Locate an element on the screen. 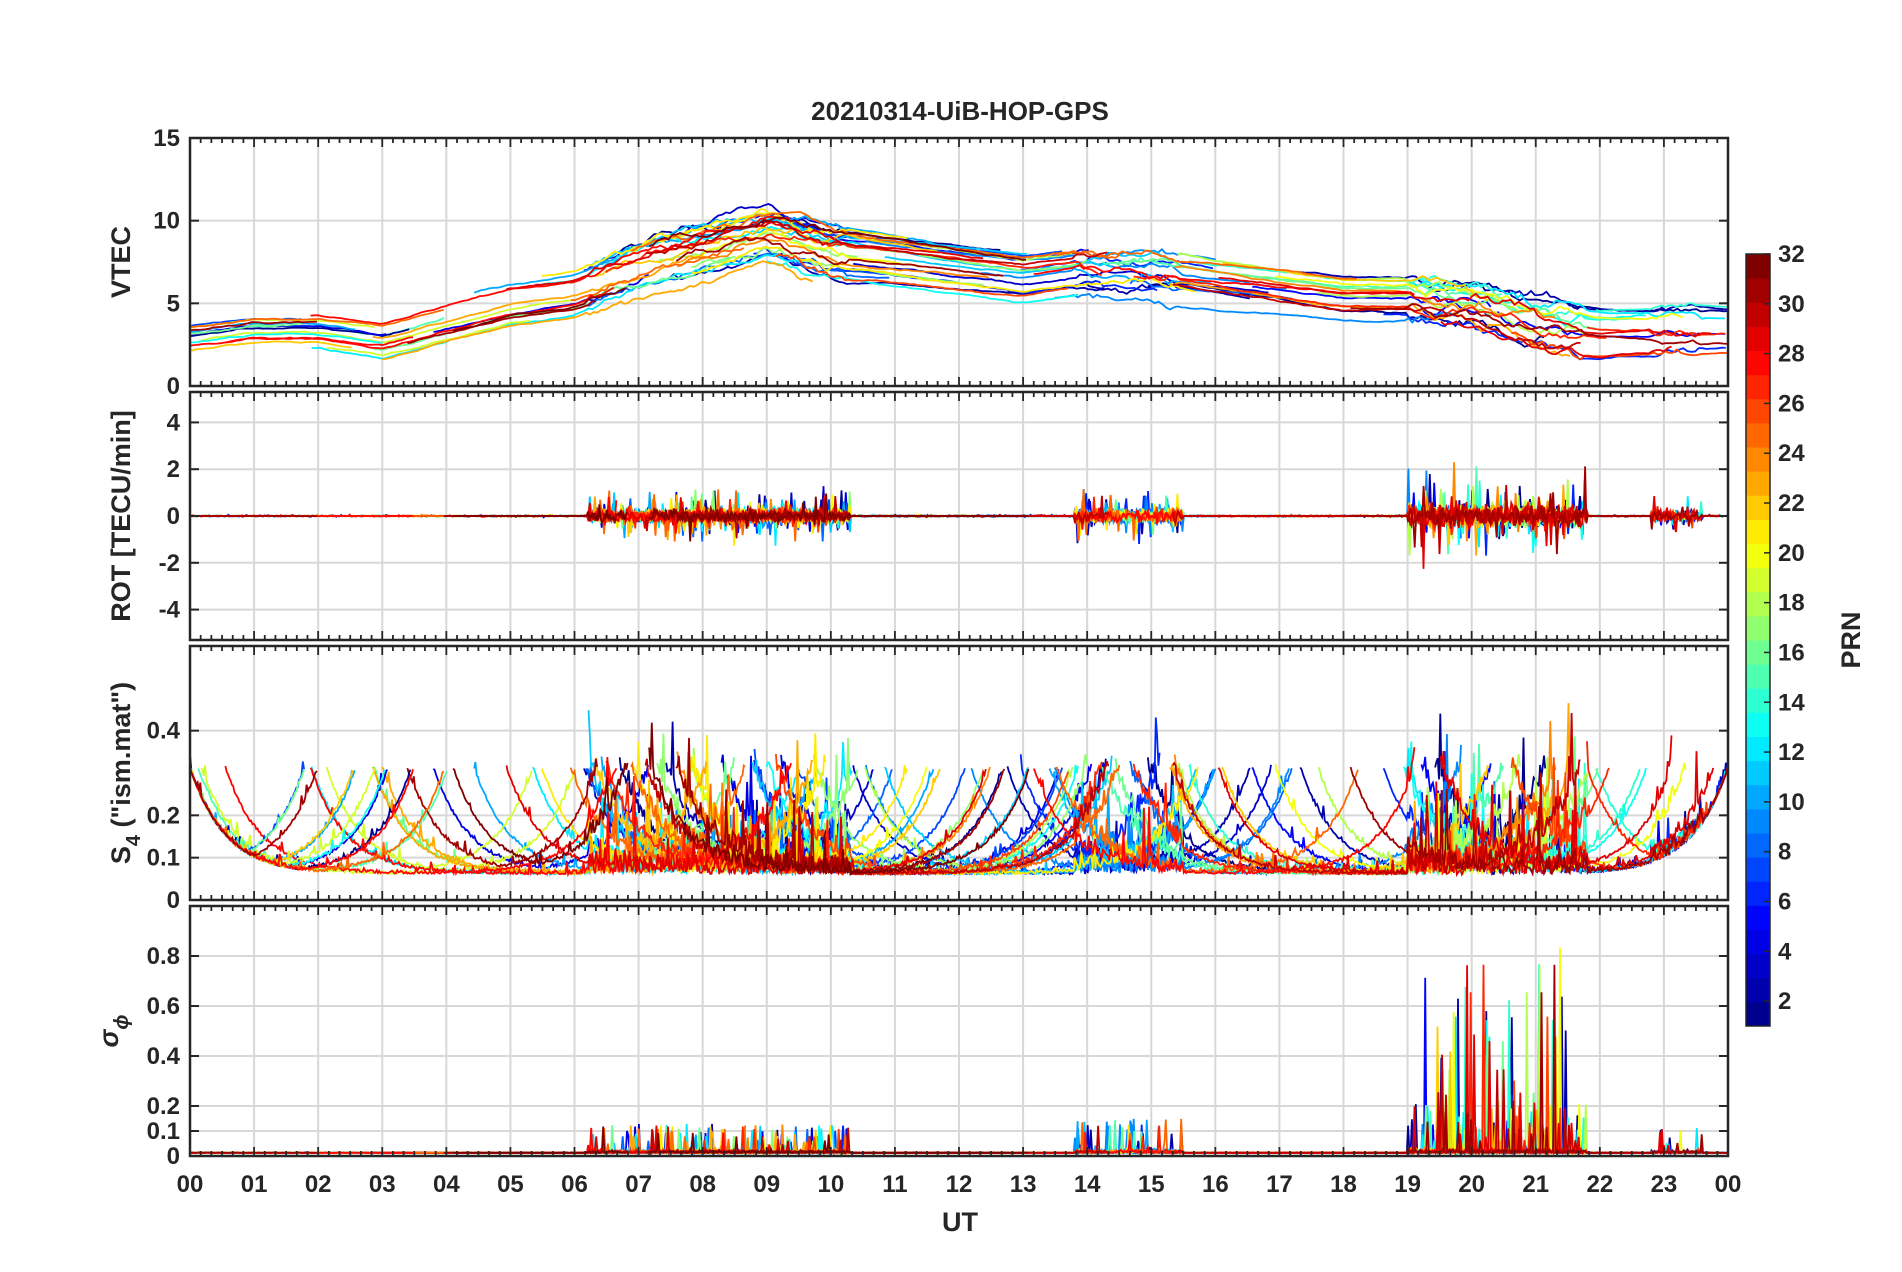 Image resolution: width=1902 pixels, height=1272 pixels. x-tick-label: 02 is located at coordinates (318, 1184).